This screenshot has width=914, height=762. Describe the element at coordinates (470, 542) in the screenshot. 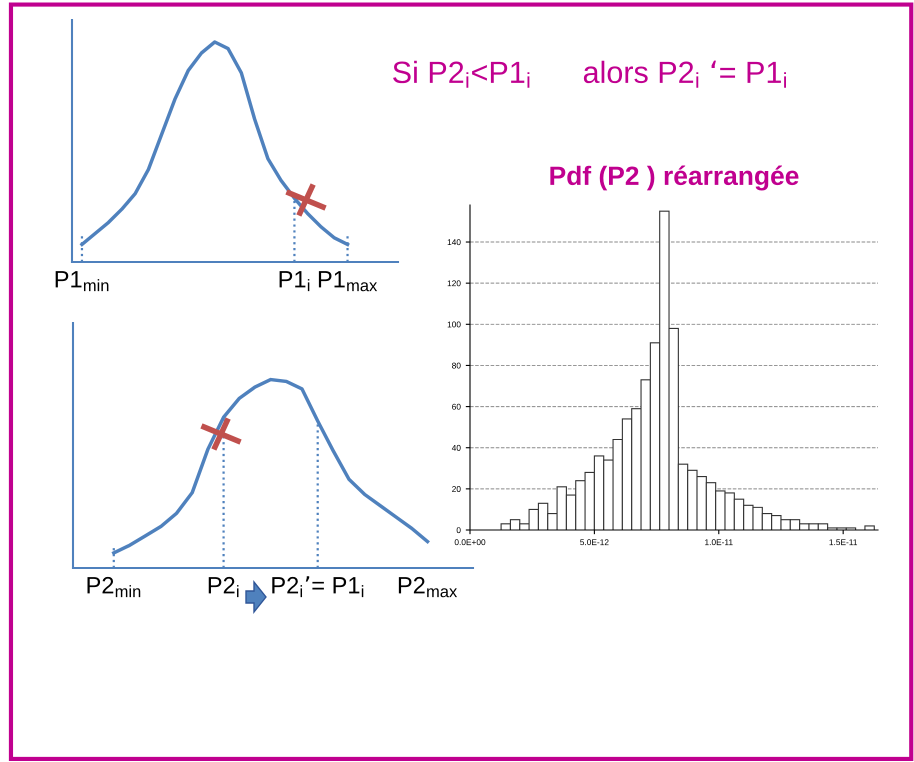

I see `x-tick-label: 0.0E+00` at that location.